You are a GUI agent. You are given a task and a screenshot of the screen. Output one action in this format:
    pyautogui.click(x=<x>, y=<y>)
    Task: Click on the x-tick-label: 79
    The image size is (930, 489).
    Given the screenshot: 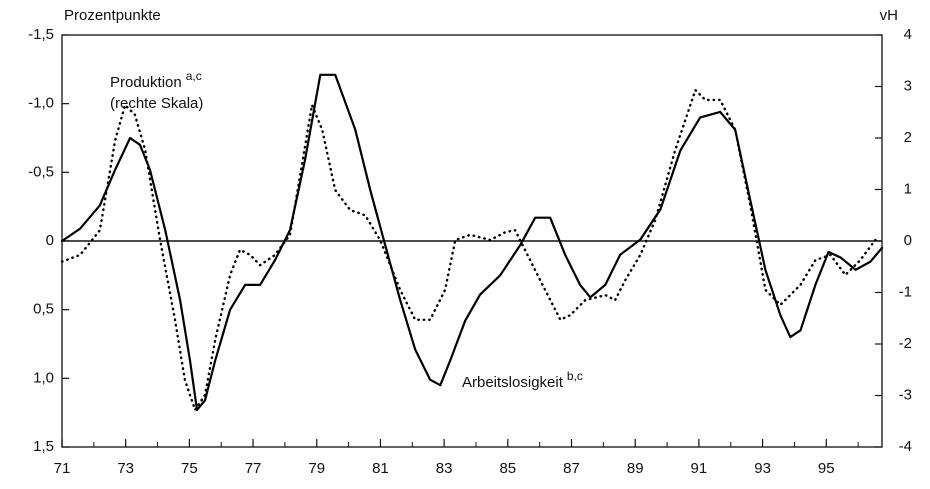 What is the action you would take?
    pyautogui.click(x=316, y=468)
    